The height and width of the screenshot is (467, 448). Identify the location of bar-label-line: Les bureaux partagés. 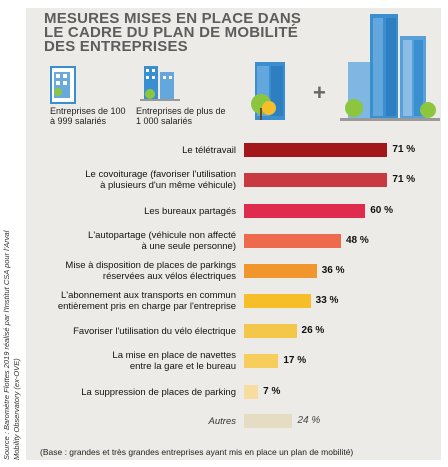
(190, 211).